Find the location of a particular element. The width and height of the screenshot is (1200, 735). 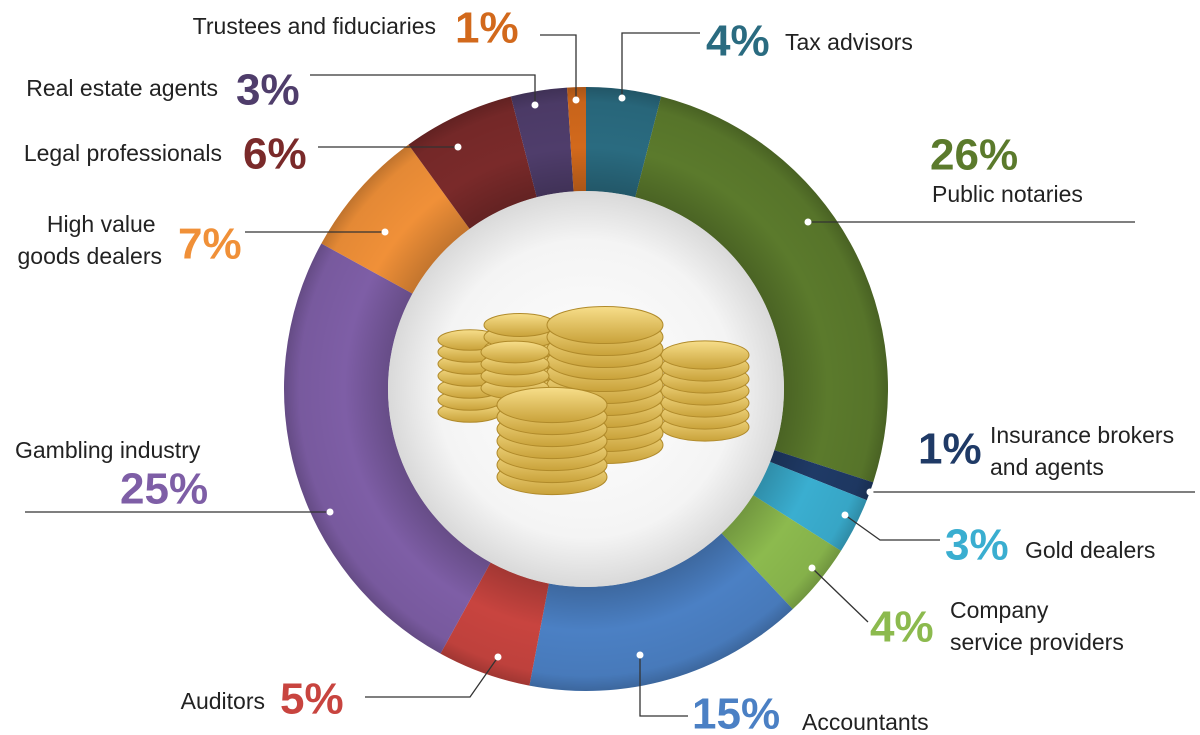

category-label: Company service providers is located at coordinates (1037, 626).